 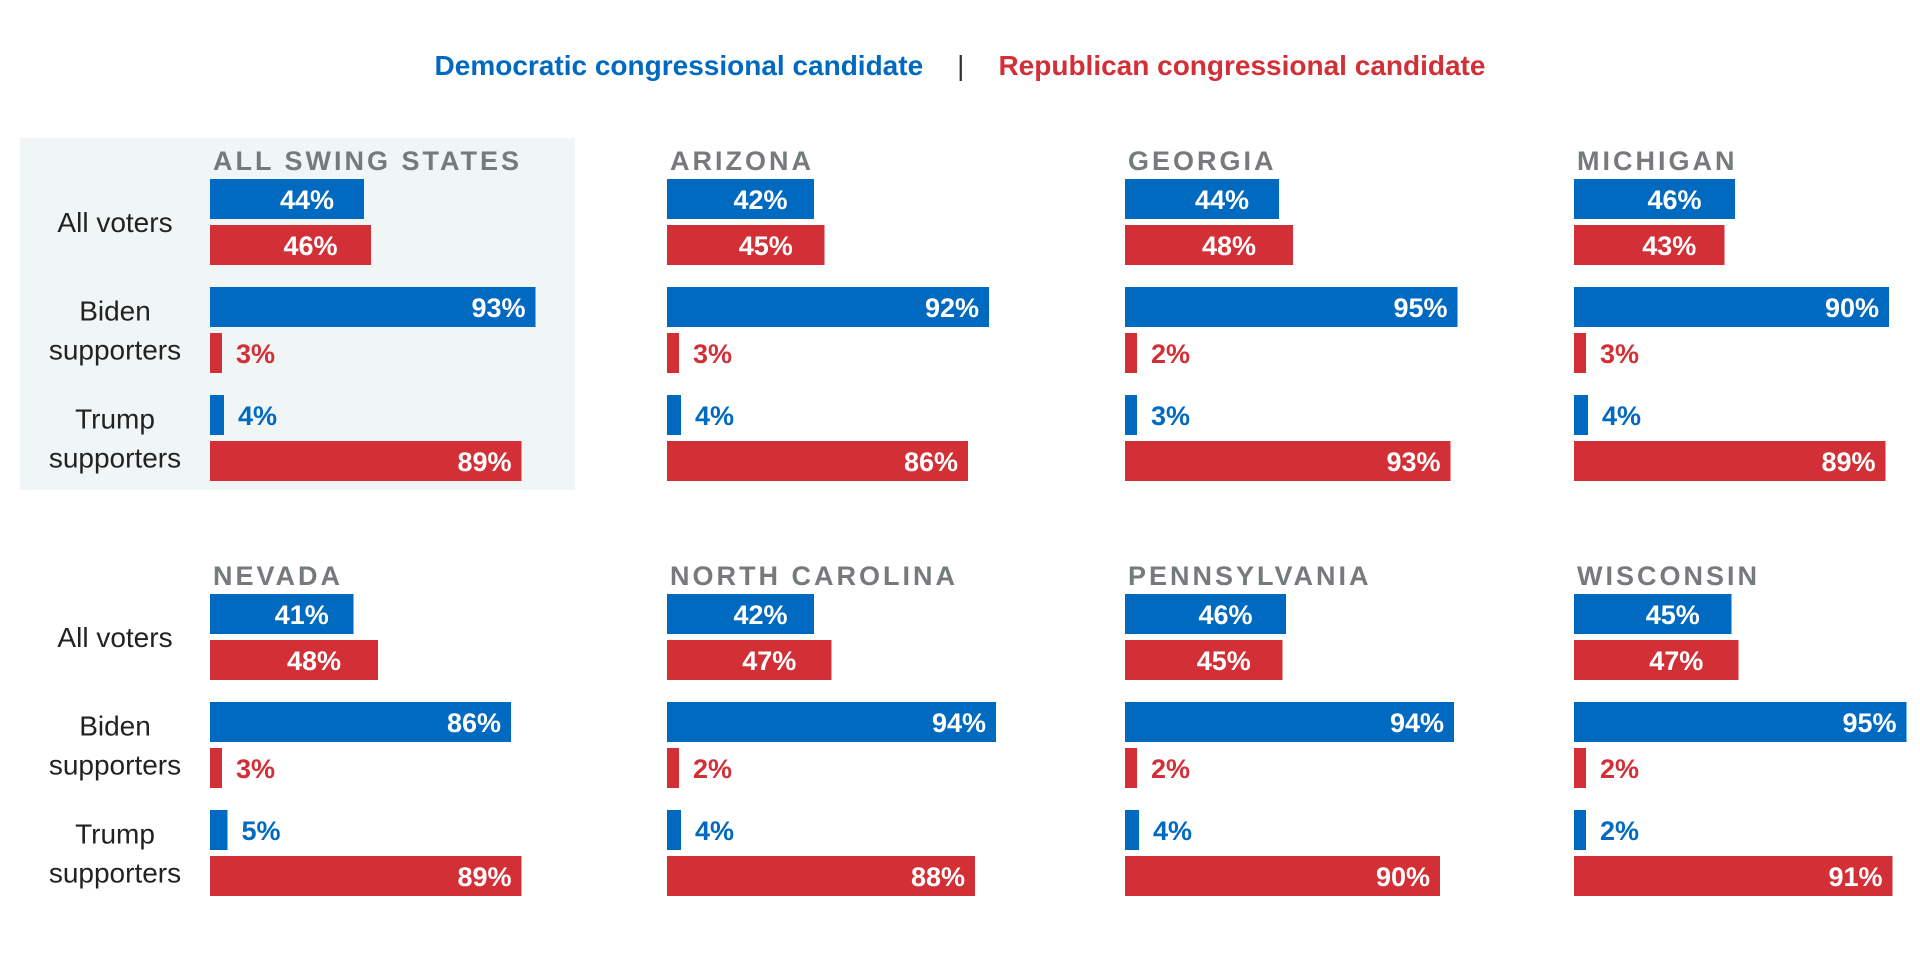 What do you see at coordinates (1250, 576) in the screenshot?
I see `panel-title: PENNSYLVANIA` at bounding box center [1250, 576].